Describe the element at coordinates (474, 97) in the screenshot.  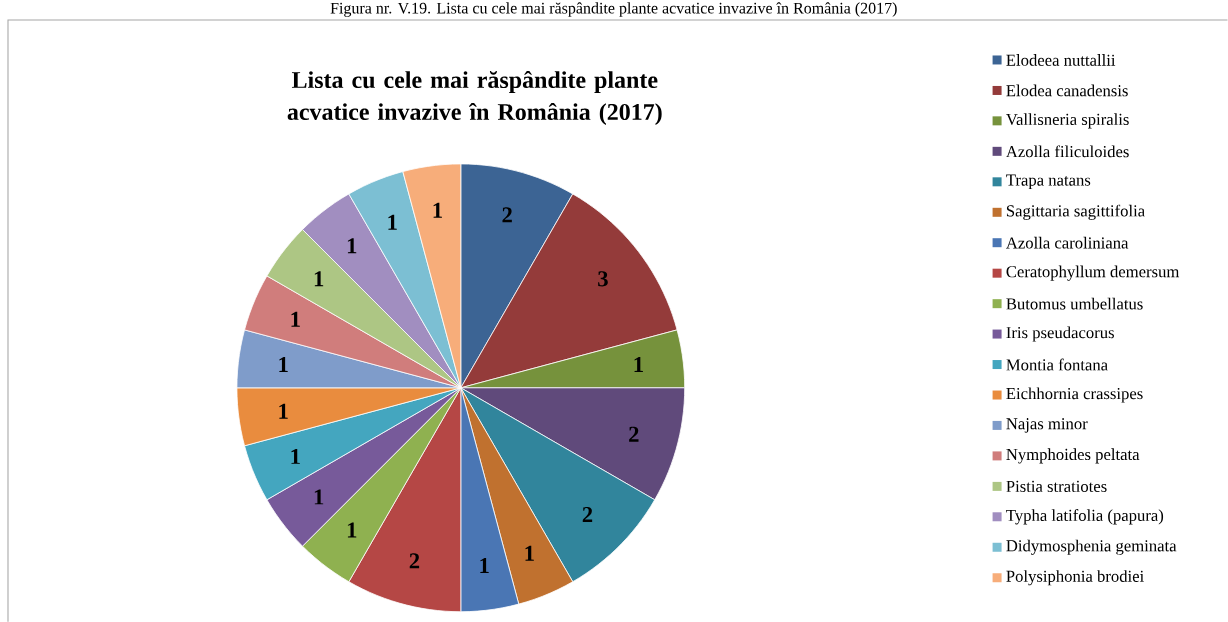
I see `text: Lista cu cele mai răspândite plante acvatice invazive în România (2017)` at that location.